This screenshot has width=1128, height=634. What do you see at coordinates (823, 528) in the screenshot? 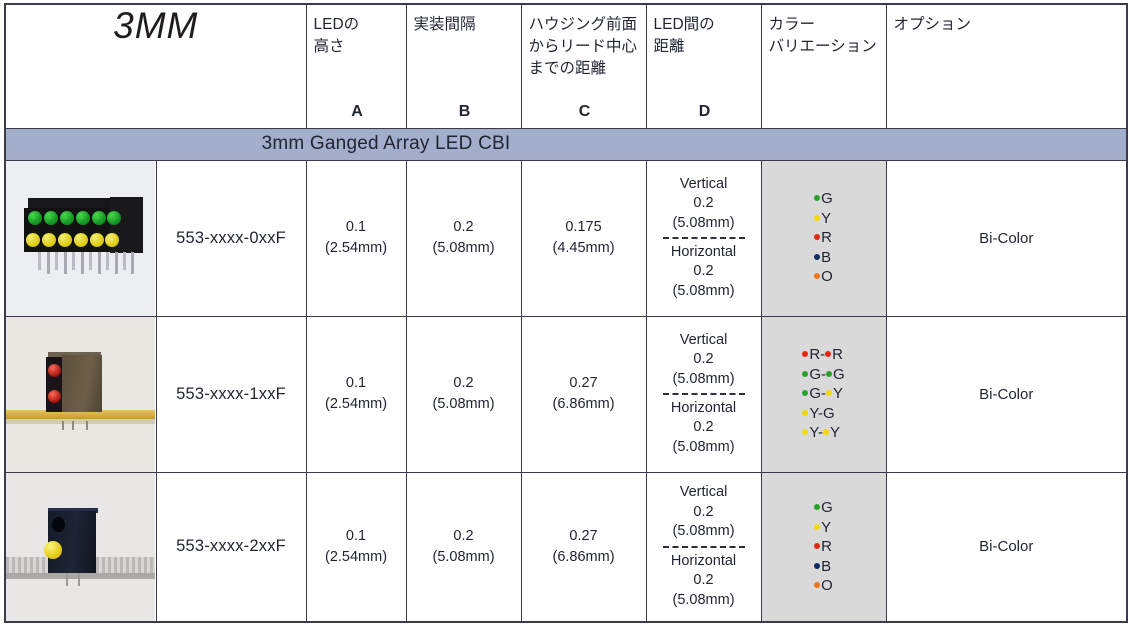
I see `list-item: Y` at bounding box center [823, 528].